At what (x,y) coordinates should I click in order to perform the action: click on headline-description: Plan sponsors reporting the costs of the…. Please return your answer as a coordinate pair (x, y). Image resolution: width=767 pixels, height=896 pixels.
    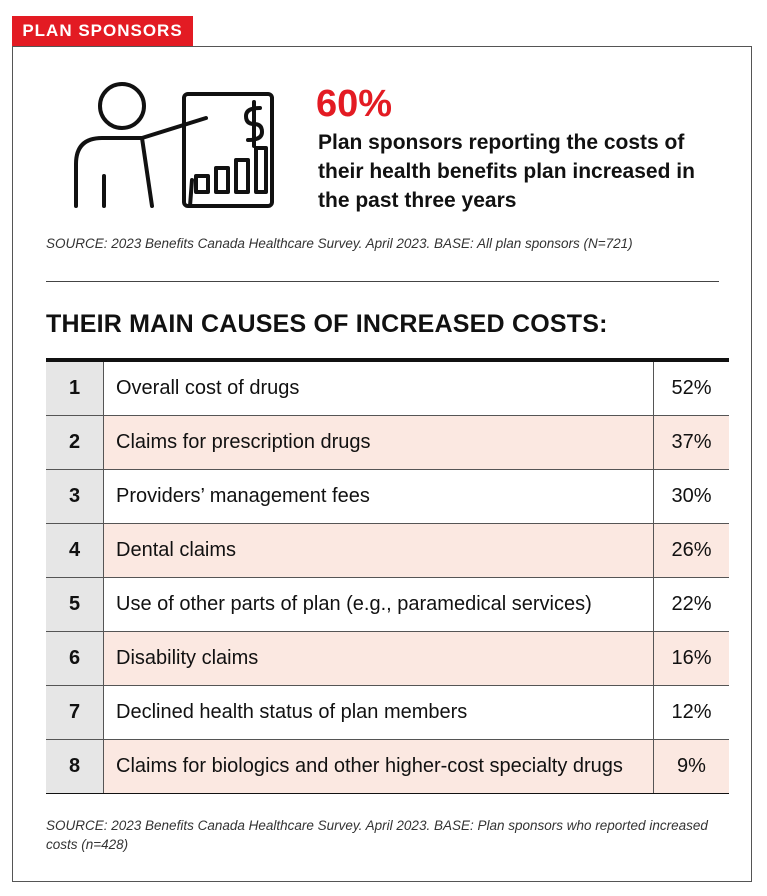
    Looking at the image, I should click on (506, 171).